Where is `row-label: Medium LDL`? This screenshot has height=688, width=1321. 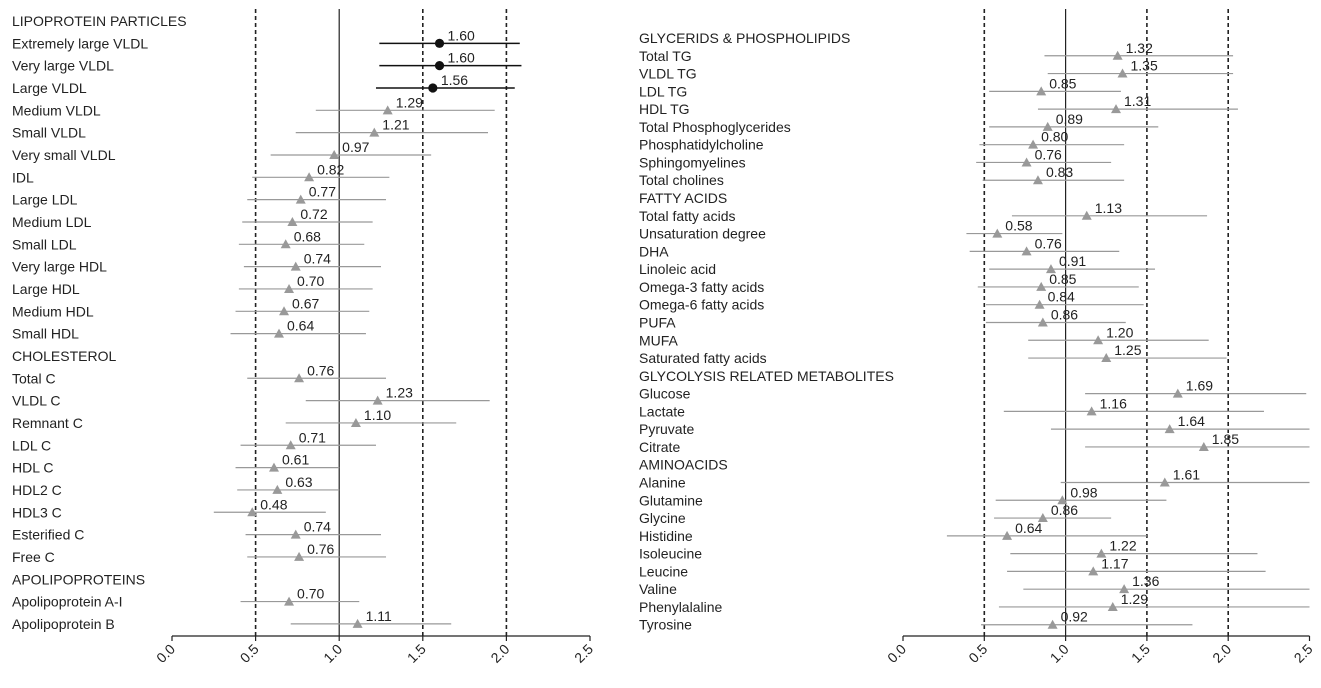 row-label: Medium LDL is located at coordinates (52, 222).